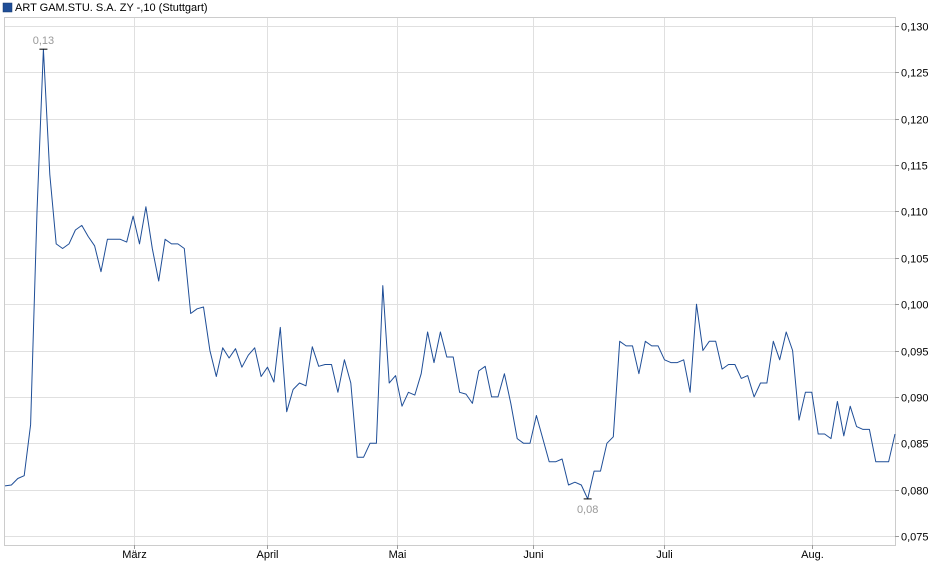 The image size is (940, 584). Describe the element at coordinates (915, 28) in the screenshot. I see `y-tick-label: 0,130` at that location.